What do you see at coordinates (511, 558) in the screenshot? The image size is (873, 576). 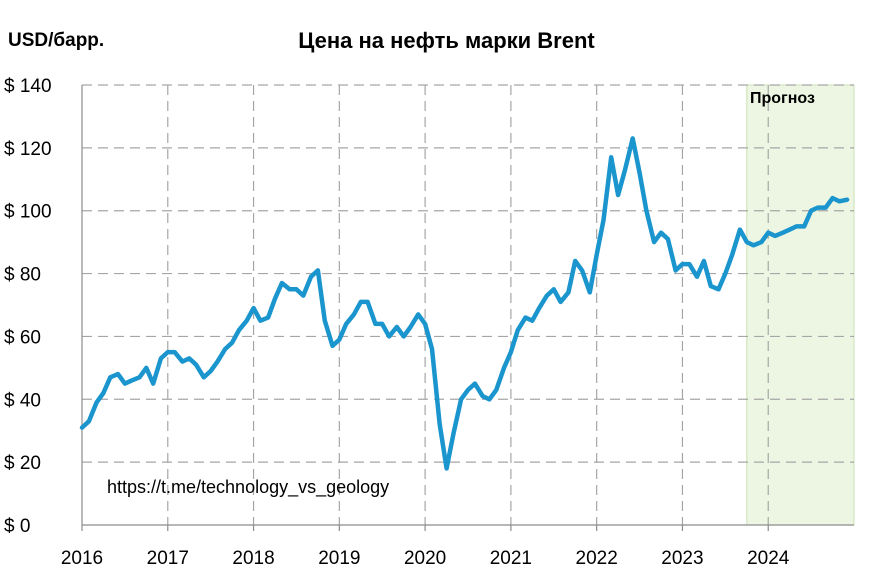 I see `x-tick-label: 2021` at bounding box center [511, 558].